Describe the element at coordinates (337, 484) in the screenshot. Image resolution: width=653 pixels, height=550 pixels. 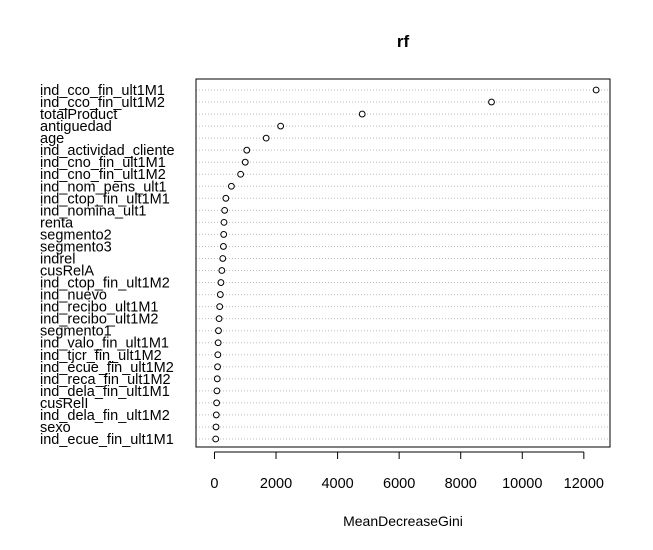
I see `x-tick-label: 4000` at that location.